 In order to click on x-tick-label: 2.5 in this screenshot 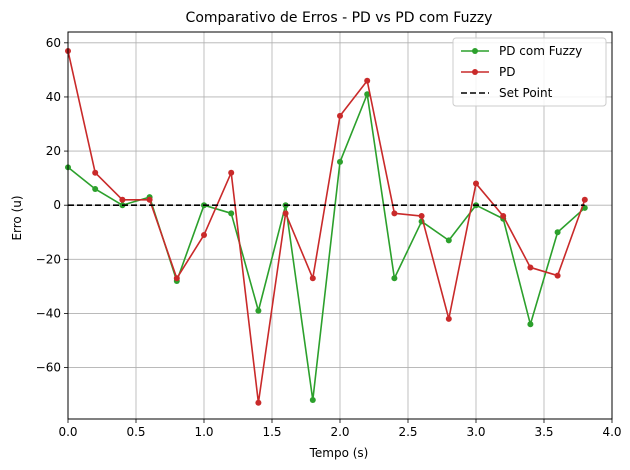, I will do `click(407, 432)`.